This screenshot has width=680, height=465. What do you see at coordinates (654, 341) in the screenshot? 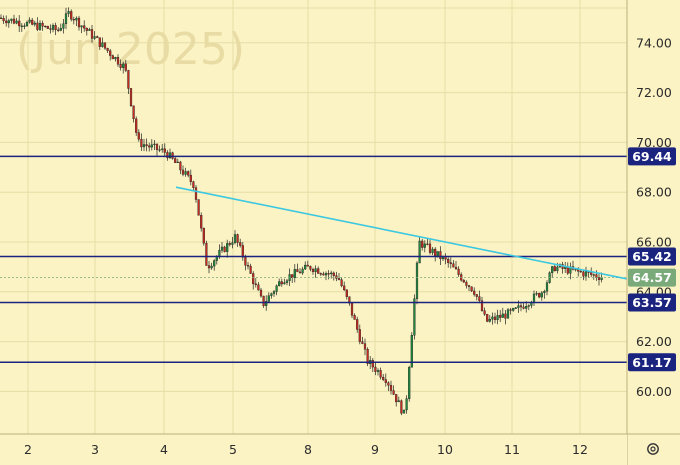
I see `price-tick-label: 62.00` at bounding box center [654, 341].